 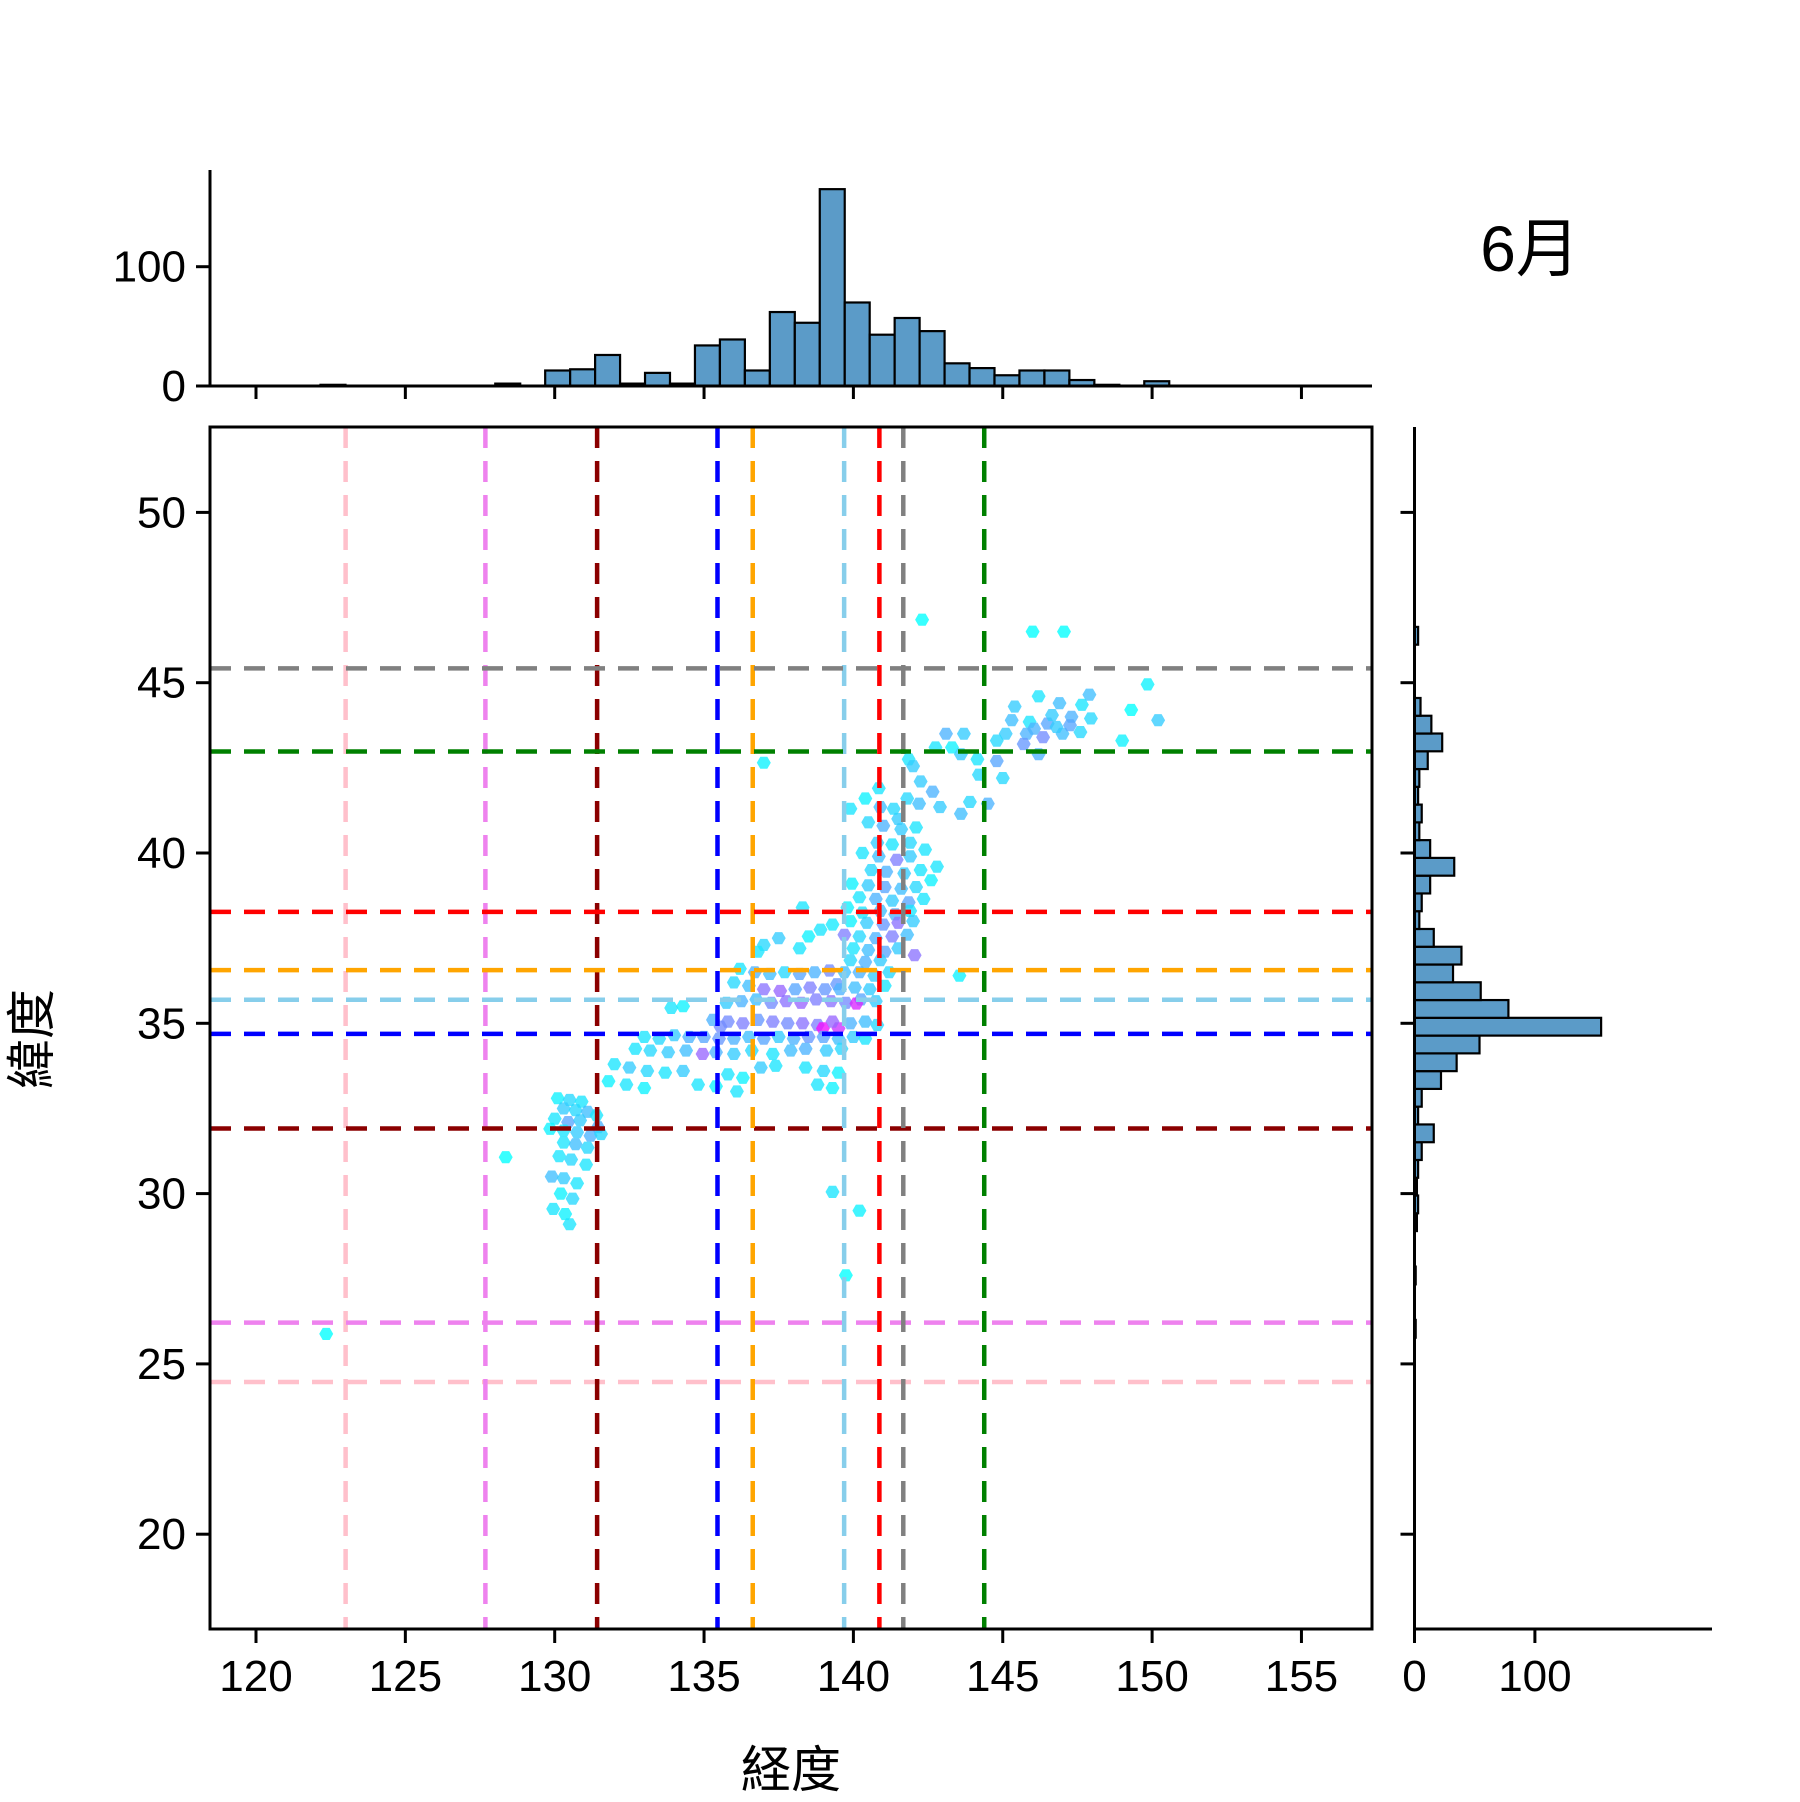 I want to click on chart-title: 6月, so click(x=1530, y=249).